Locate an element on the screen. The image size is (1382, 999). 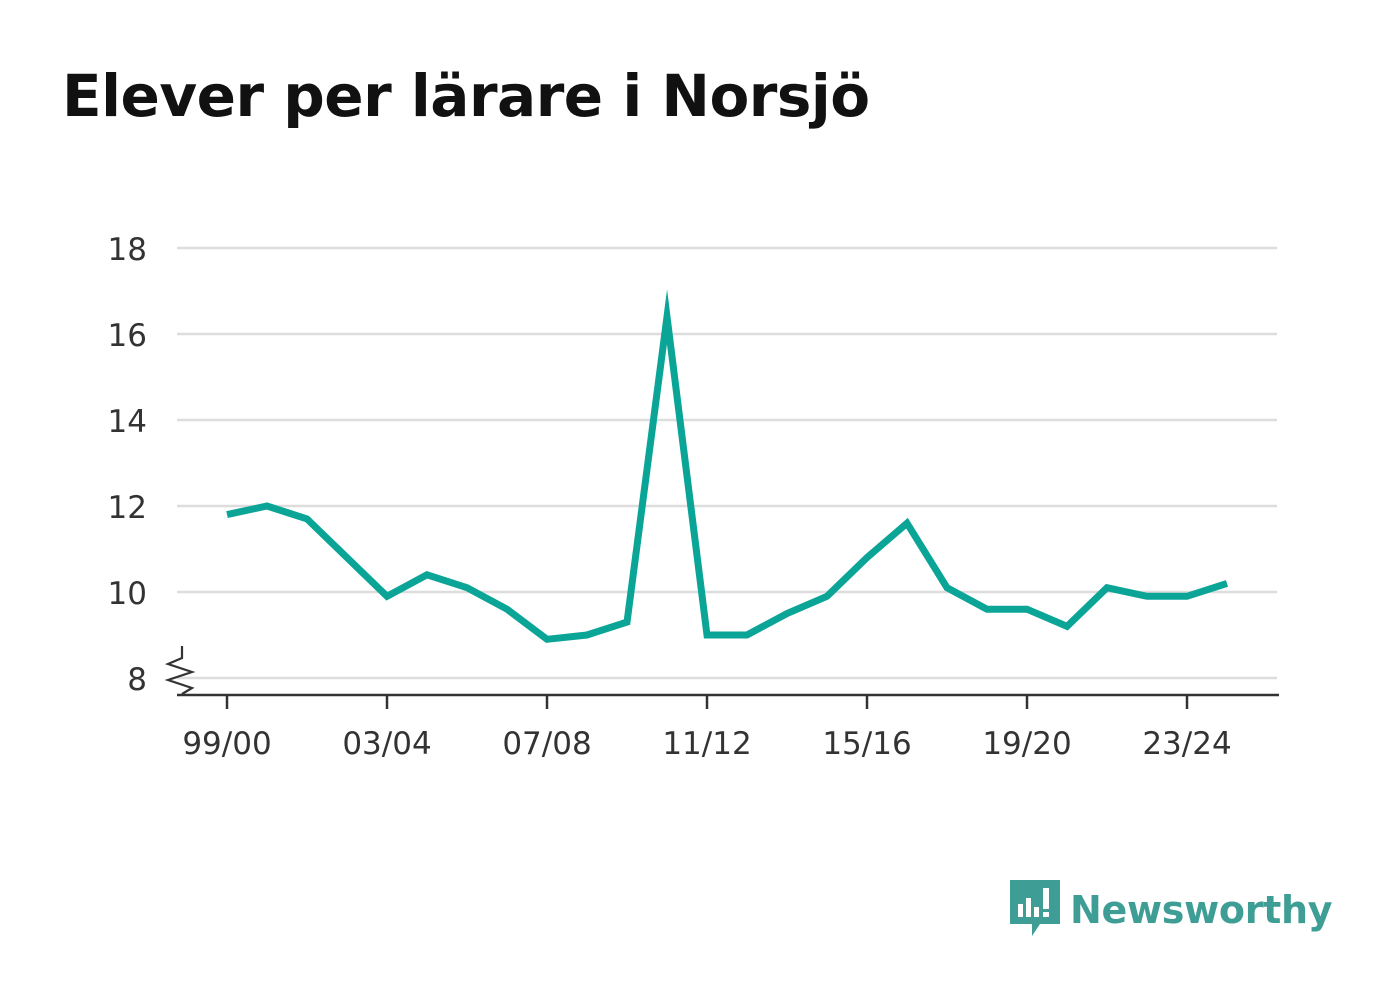
x-tick-label: 07/08 is located at coordinates (546, 744).